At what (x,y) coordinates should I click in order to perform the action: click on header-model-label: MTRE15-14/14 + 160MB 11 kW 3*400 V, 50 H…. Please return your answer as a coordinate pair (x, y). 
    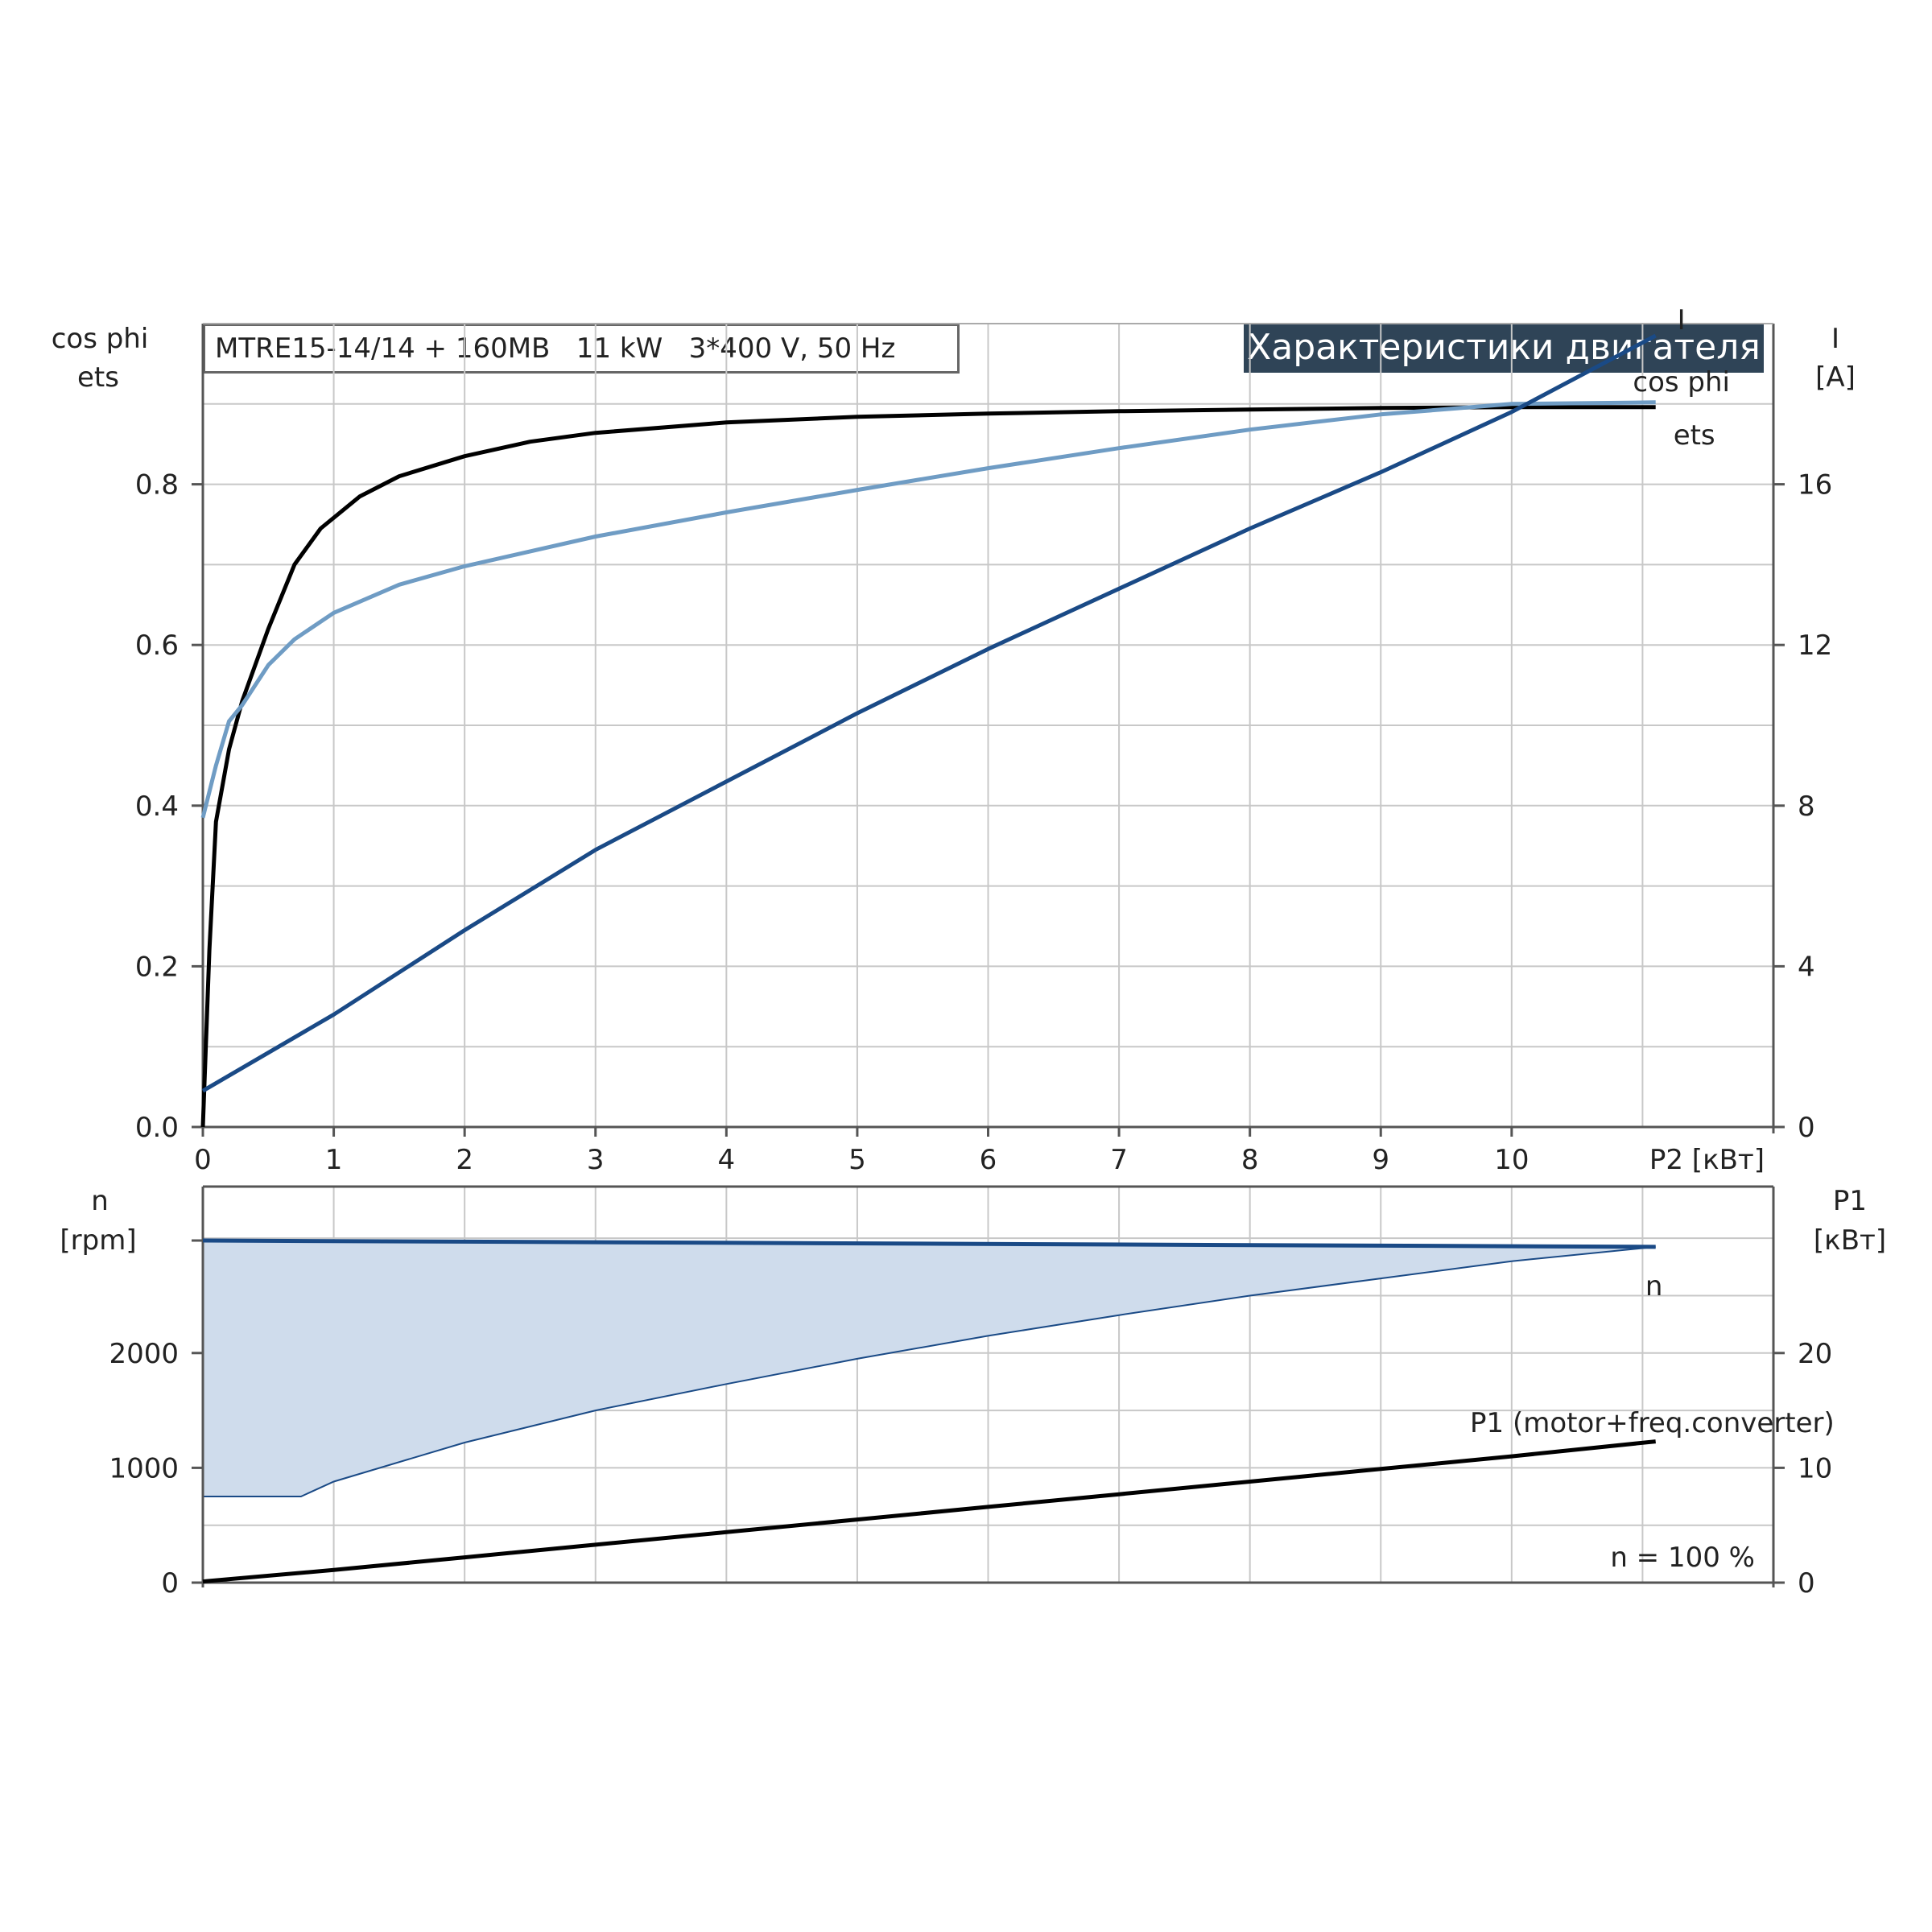
    Looking at the image, I should click on (581, 349).